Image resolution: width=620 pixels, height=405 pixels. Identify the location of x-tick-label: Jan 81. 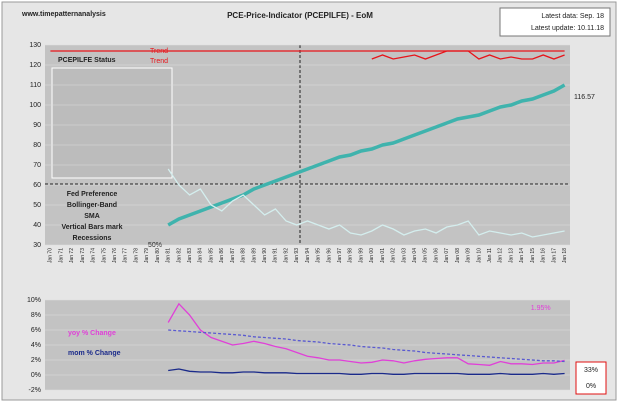
(169, 255).